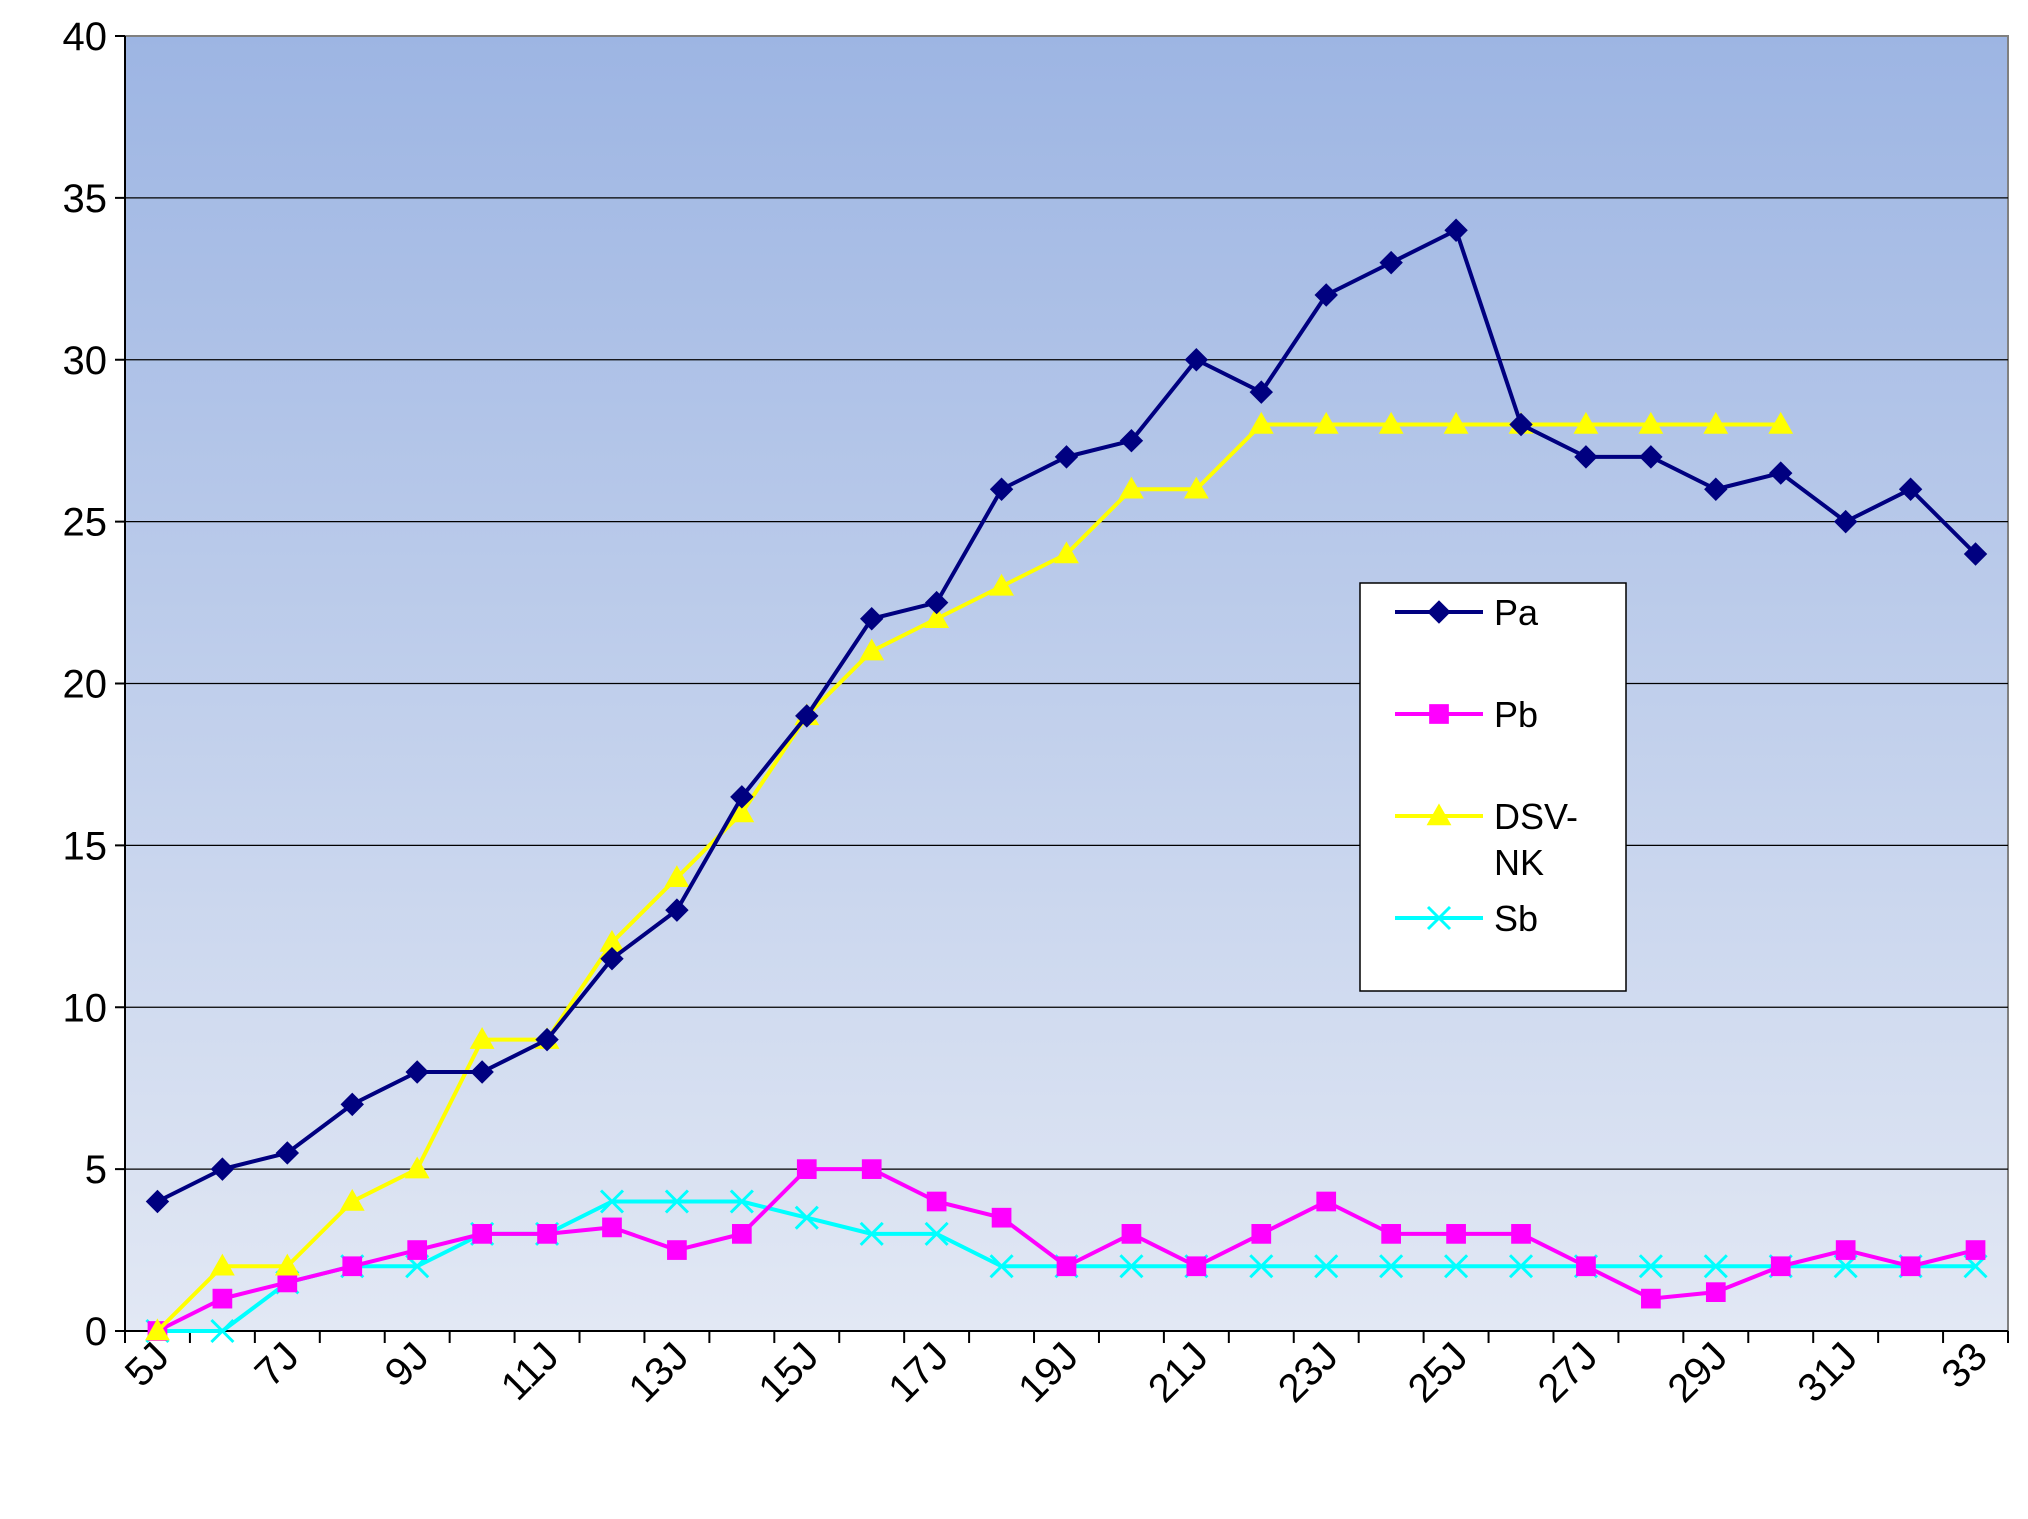 Image resolution: width=2028 pixels, height=1519 pixels. I want to click on x-tick-label: 27J, so click(1568, 1372).